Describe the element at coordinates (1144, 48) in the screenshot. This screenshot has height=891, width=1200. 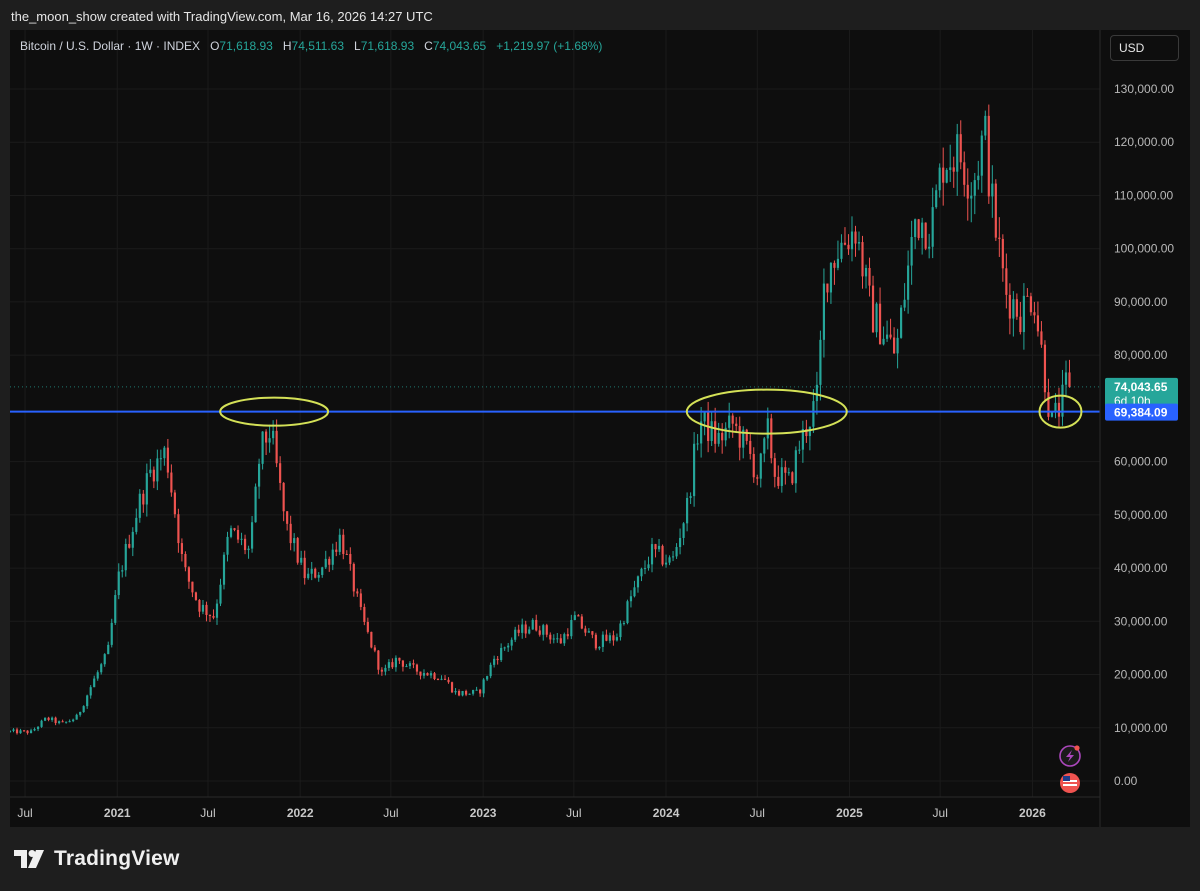
I see `currency-button: USD` at that location.